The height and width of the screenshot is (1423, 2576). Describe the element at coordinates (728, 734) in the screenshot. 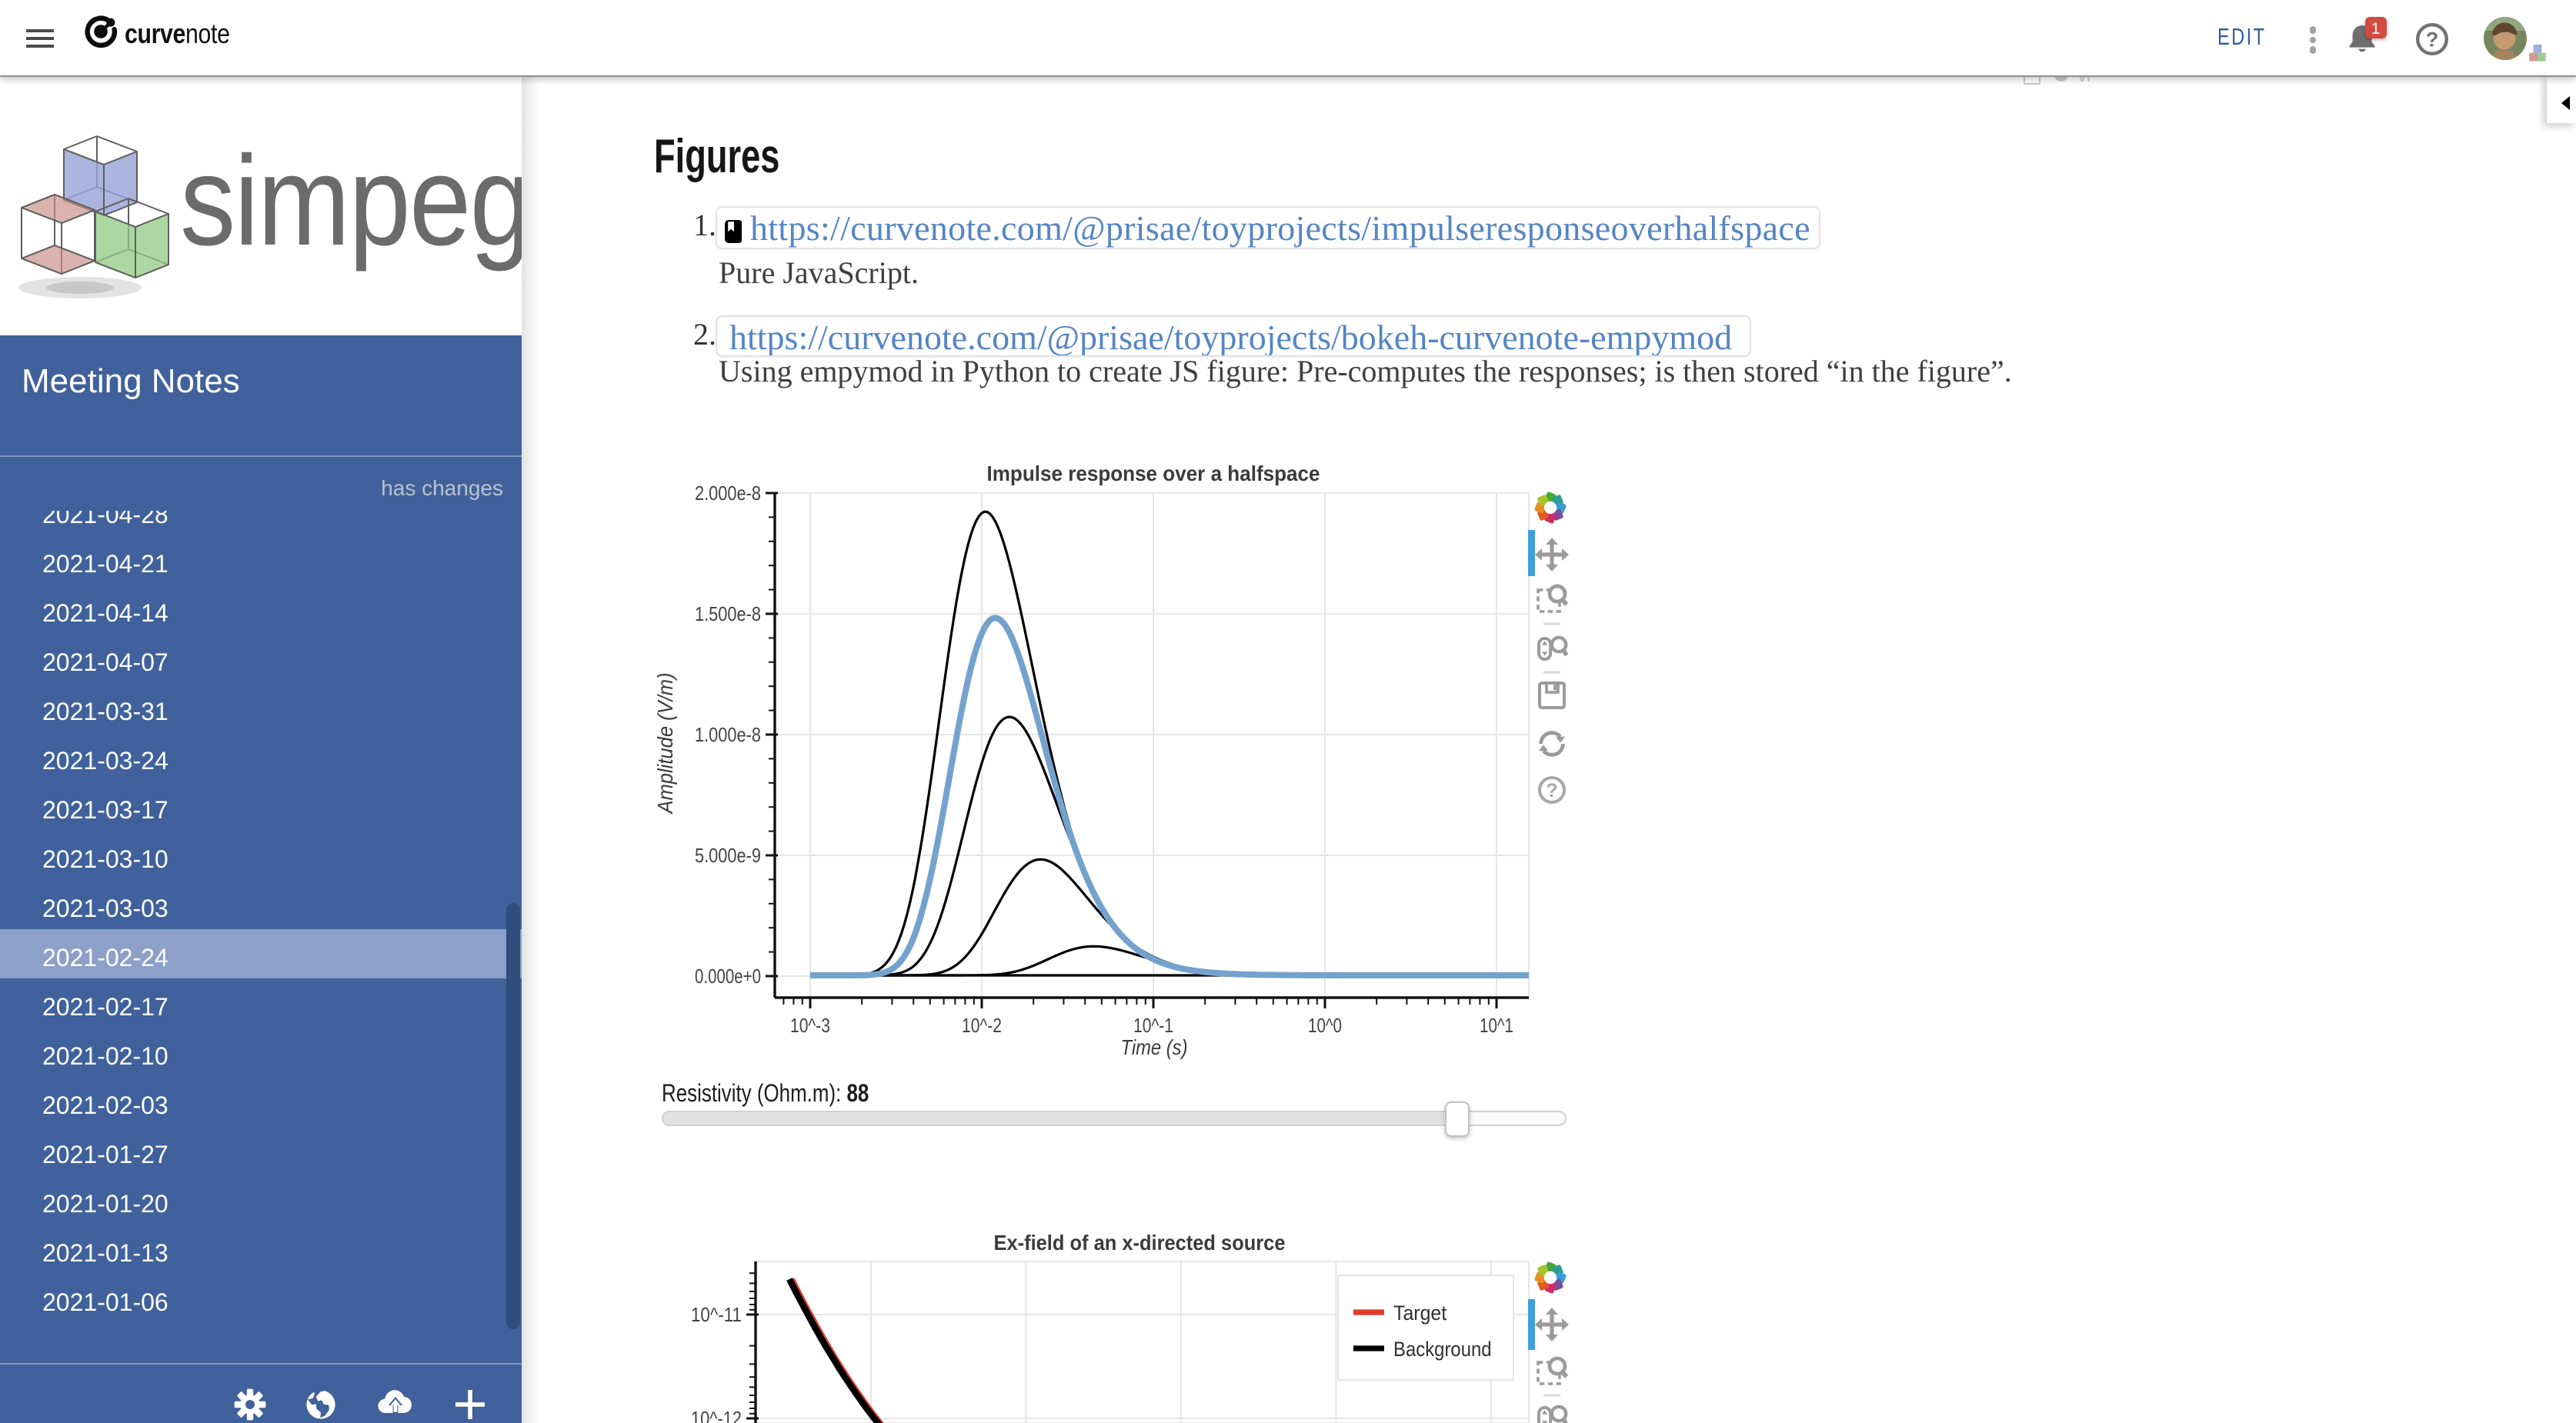

I see `svg-text: 1.000e-8` at that location.